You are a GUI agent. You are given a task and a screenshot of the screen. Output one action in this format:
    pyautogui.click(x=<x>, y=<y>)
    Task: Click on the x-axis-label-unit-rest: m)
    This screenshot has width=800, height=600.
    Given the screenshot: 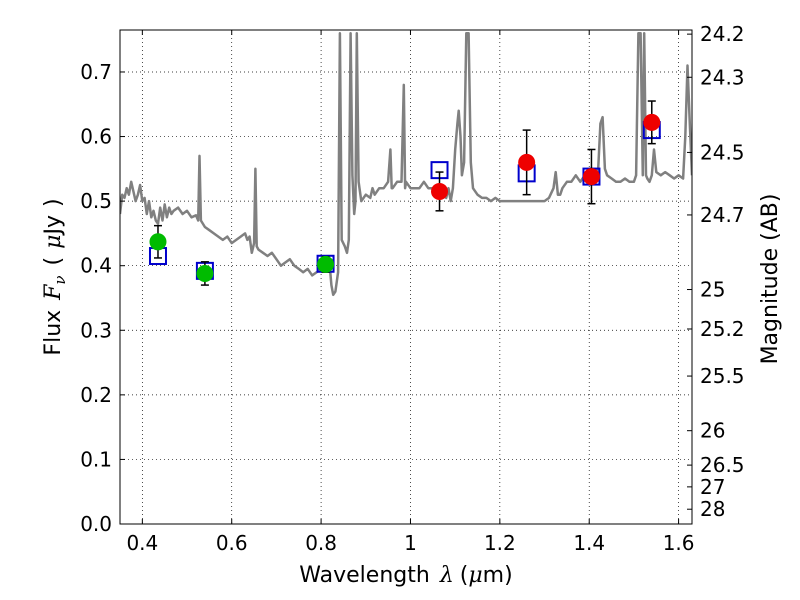 What is the action you would take?
    pyautogui.click(x=498, y=575)
    